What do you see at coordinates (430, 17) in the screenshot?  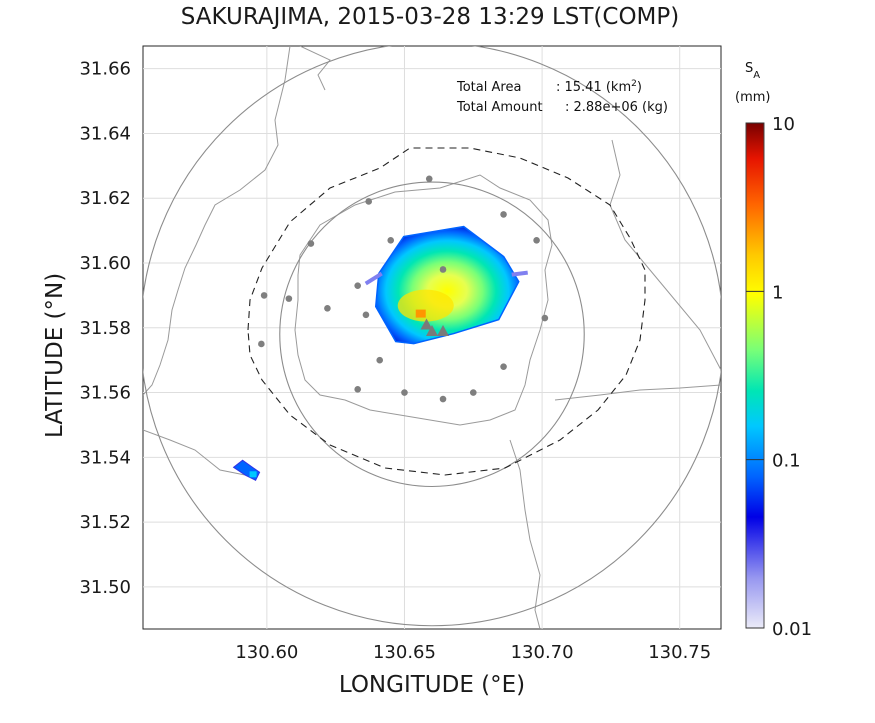 I see `chart-title: SAKURAJIMA, 2015-03-28 13:29 LST(COMP)` at bounding box center [430, 17].